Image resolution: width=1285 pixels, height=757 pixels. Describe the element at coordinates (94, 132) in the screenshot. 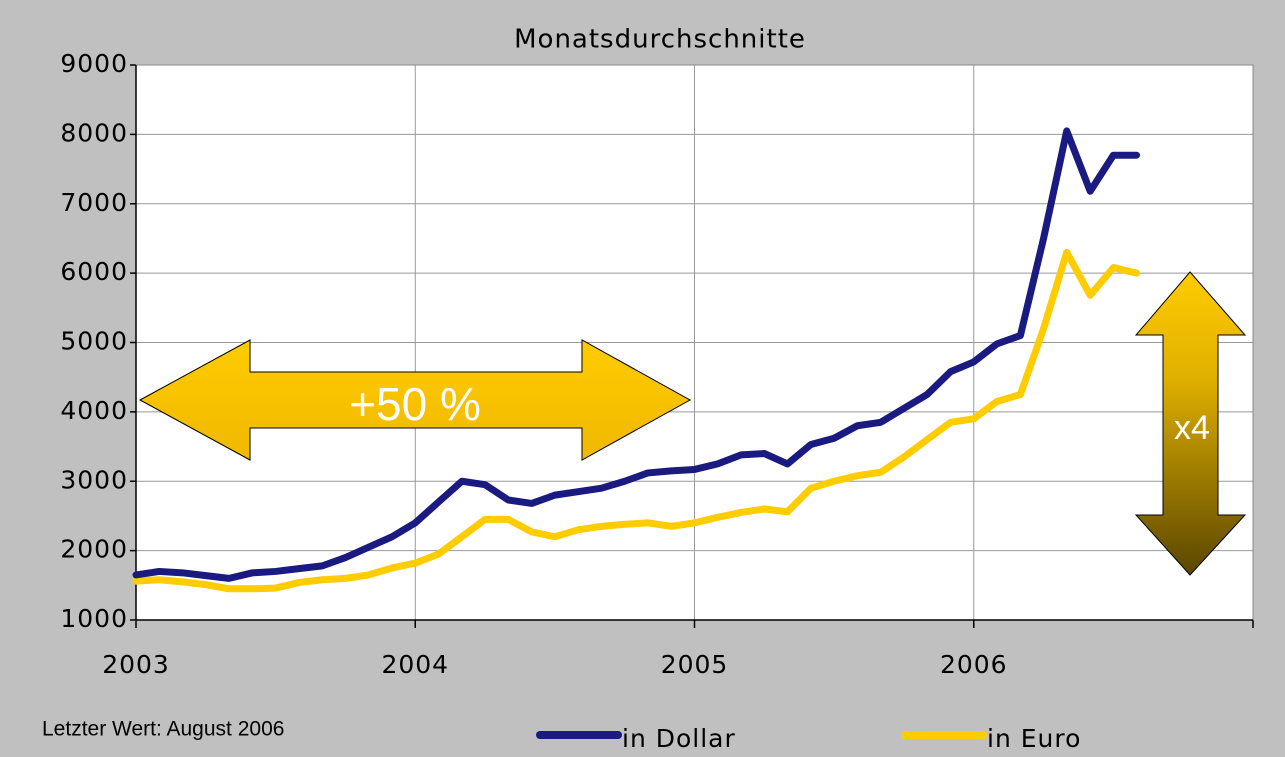

I see `y-tick-label: 8000` at that location.